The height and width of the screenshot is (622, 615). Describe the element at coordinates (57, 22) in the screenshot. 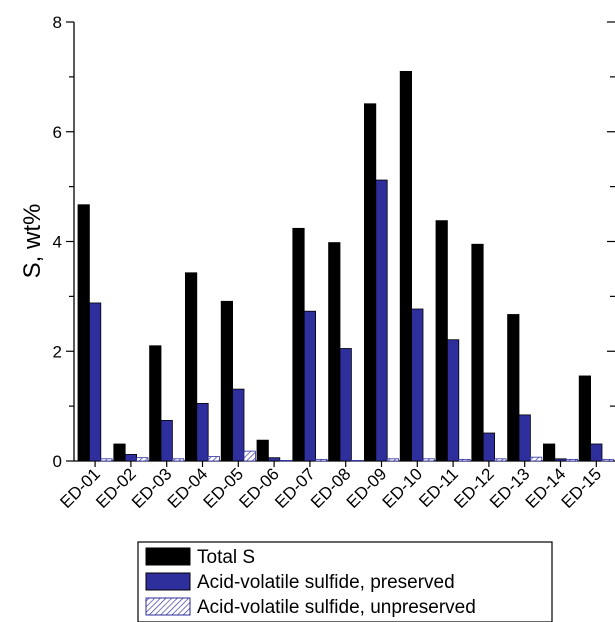

I see `y-tick-label: 8` at that location.